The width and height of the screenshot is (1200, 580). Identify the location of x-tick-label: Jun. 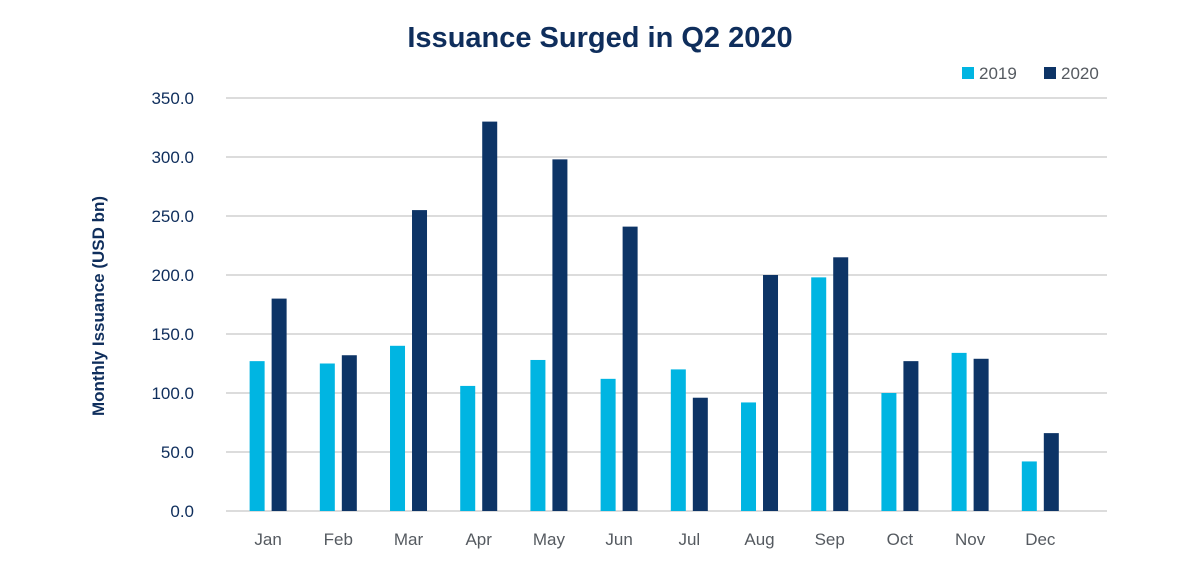
(618, 539).